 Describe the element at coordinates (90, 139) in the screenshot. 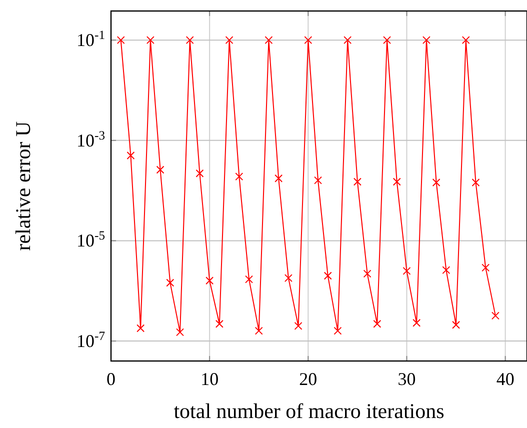

I see `y-tick-label: 10$^{-3}$` at that location.